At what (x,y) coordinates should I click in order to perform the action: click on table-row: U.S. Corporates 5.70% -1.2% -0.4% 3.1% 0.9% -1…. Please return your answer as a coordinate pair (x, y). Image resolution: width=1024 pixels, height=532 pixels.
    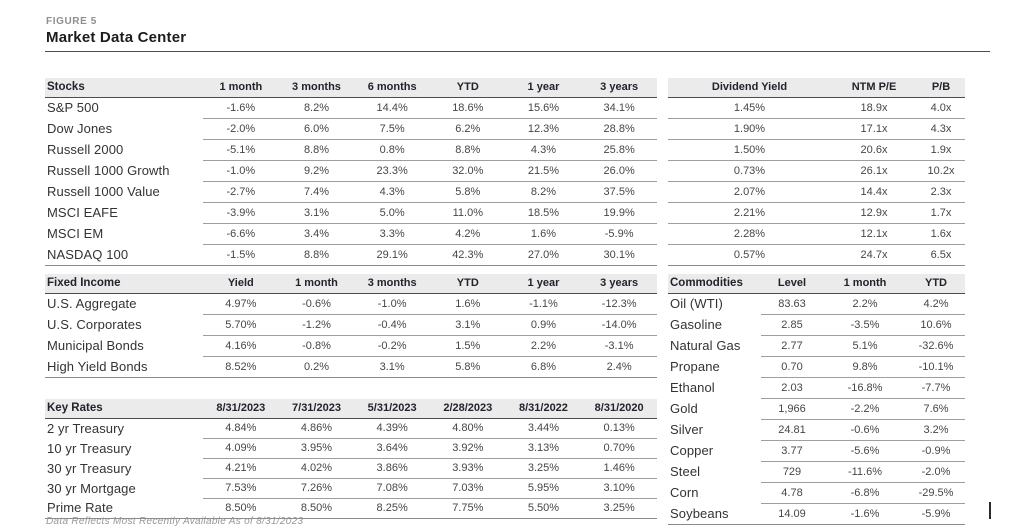
    Looking at the image, I should click on (351, 325).